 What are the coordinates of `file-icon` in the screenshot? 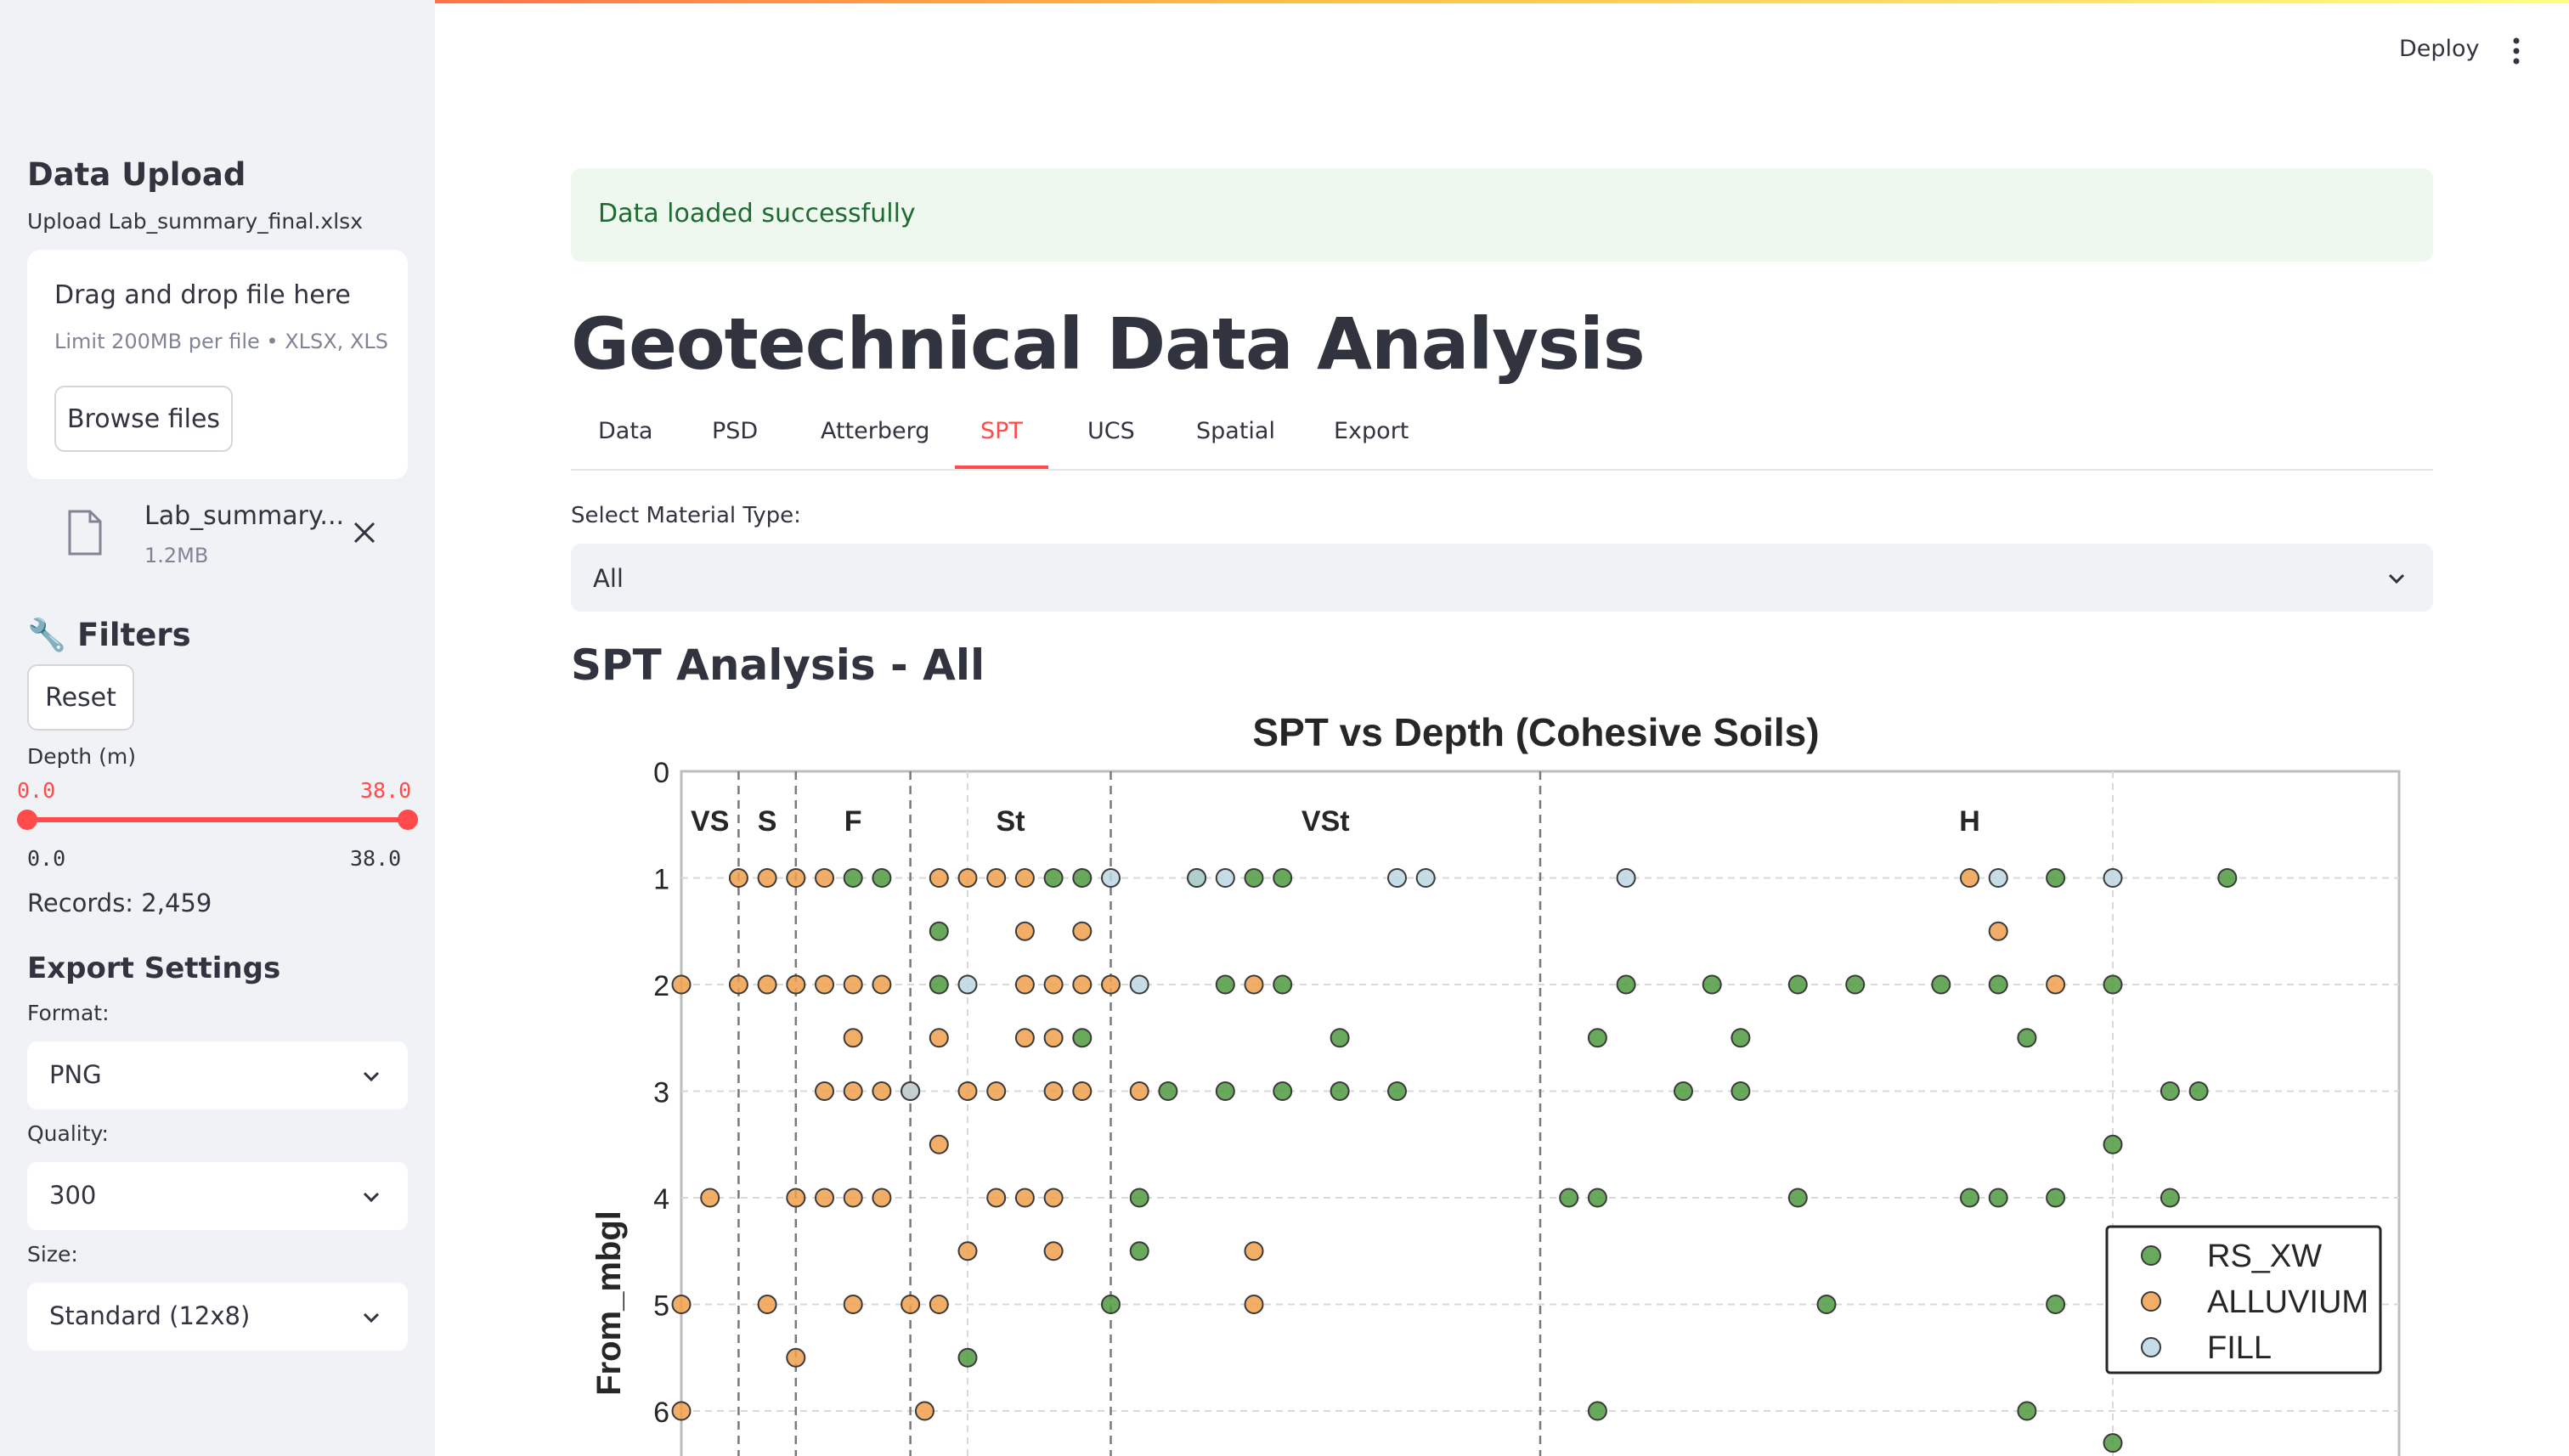 It's located at (85, 533).